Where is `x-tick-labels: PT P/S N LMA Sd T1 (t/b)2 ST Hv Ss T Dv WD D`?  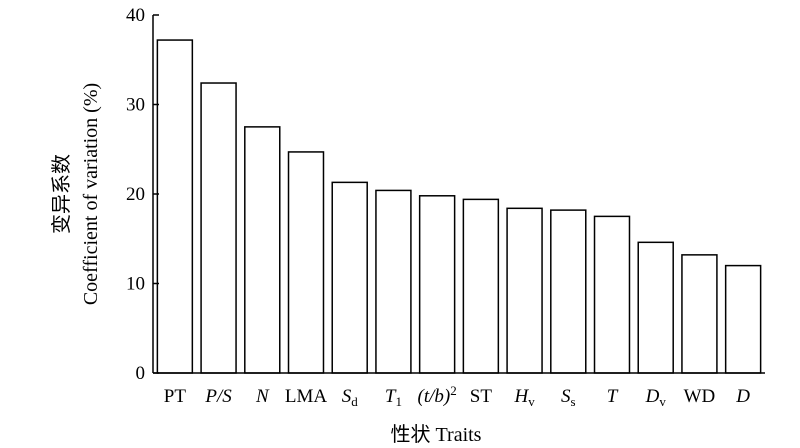 x-tick-labels: PT P/S N LMA Sd T1 (t/b)2 ST Hv Ss T Dv WD D is located at coordinates (457, 396).